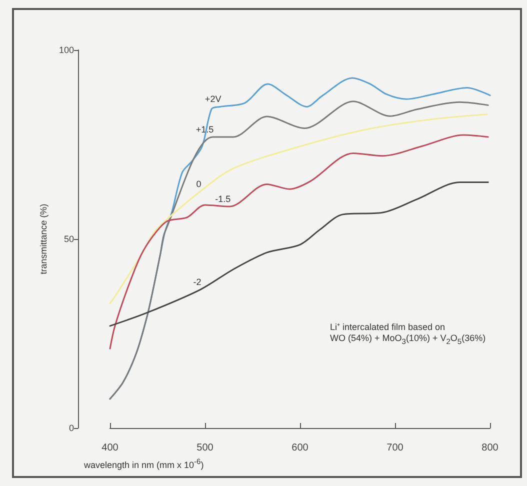 This screenshot has width=527, height=486. What do you see at coordinates (205, 448) in the screenshot?
I see `x-tick-label: 500` at bounding box center [205, 448].